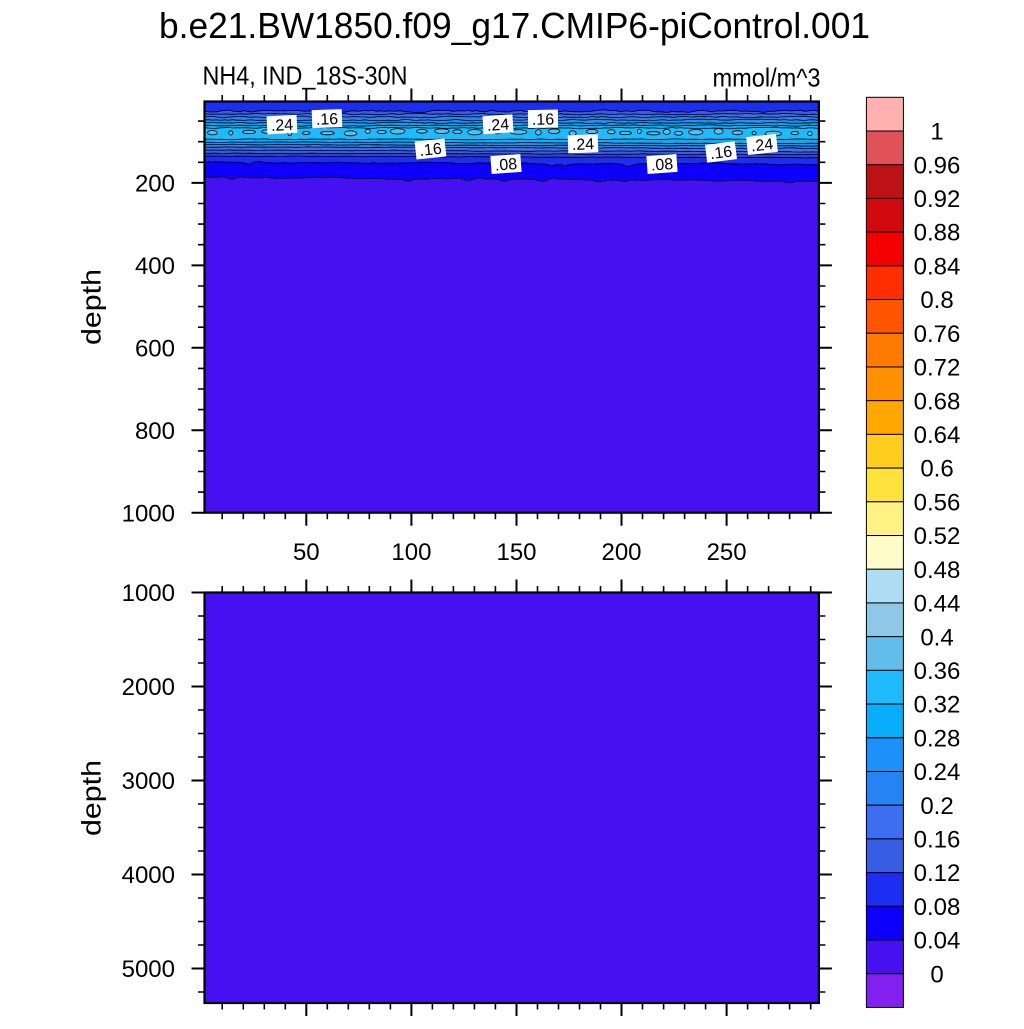 The image size is (1024, 1029). Describe the element at coordinates (937, 671) in the screenshot. I see `svg-text: 0.36` at that location.